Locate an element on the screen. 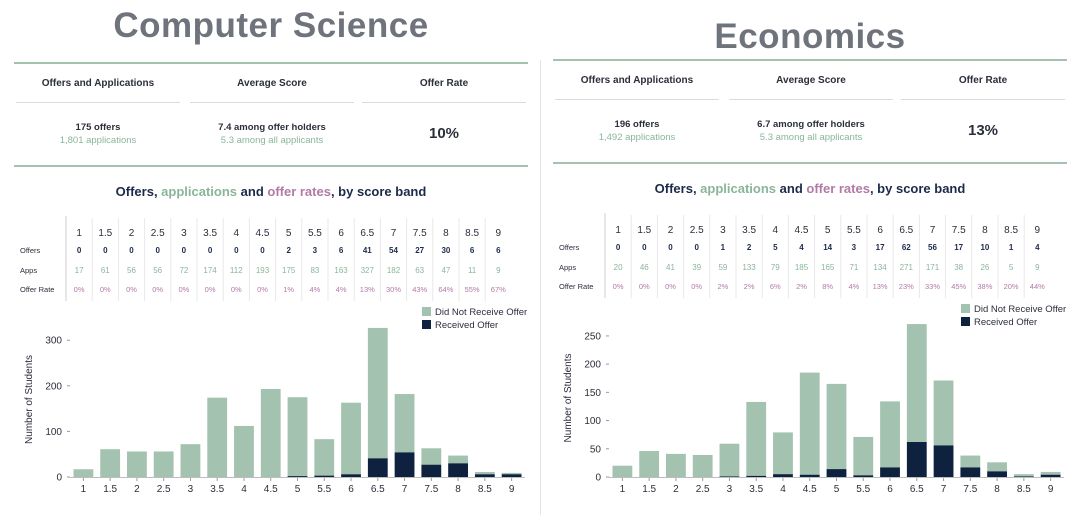 This screenshot has height=521, width=1080. table-offers-value: 54 is located at coordinates (393, 250).